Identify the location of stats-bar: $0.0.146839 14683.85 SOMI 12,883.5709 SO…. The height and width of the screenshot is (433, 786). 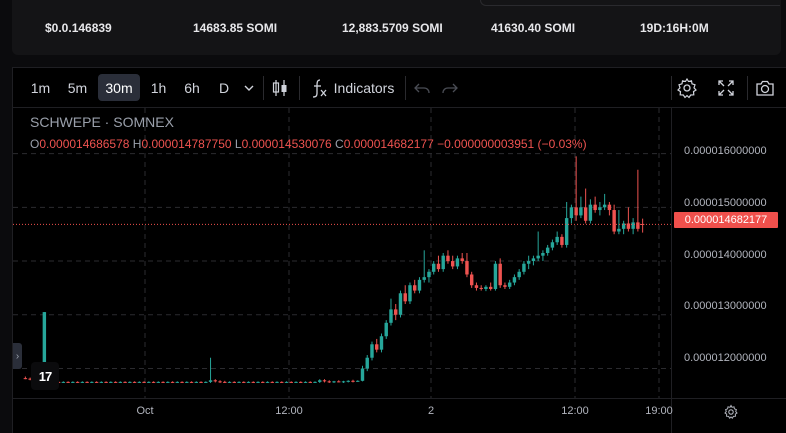
(396, 27).